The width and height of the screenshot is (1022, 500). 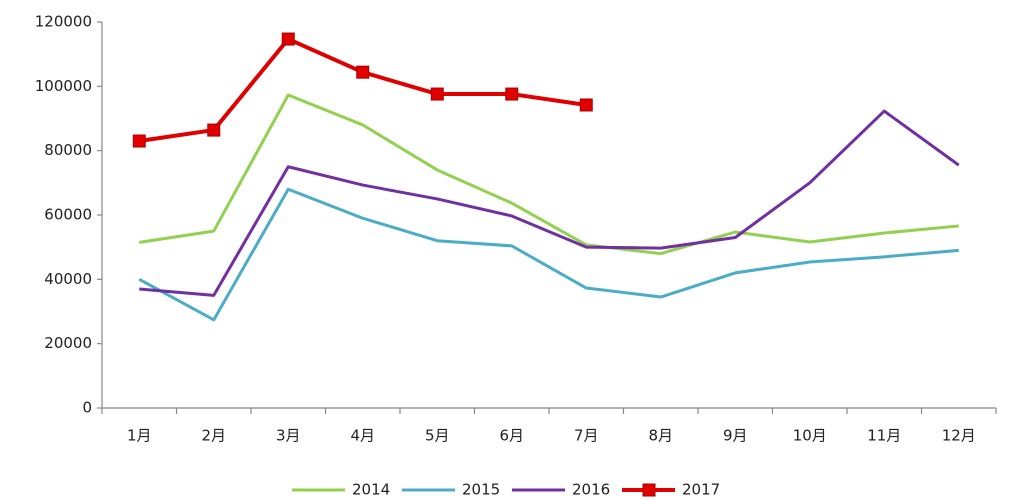 What do you see at coordinates (213, 436) in the screenshot?
I see `x-tick-label: 2月` at bounding box center [213, 436].